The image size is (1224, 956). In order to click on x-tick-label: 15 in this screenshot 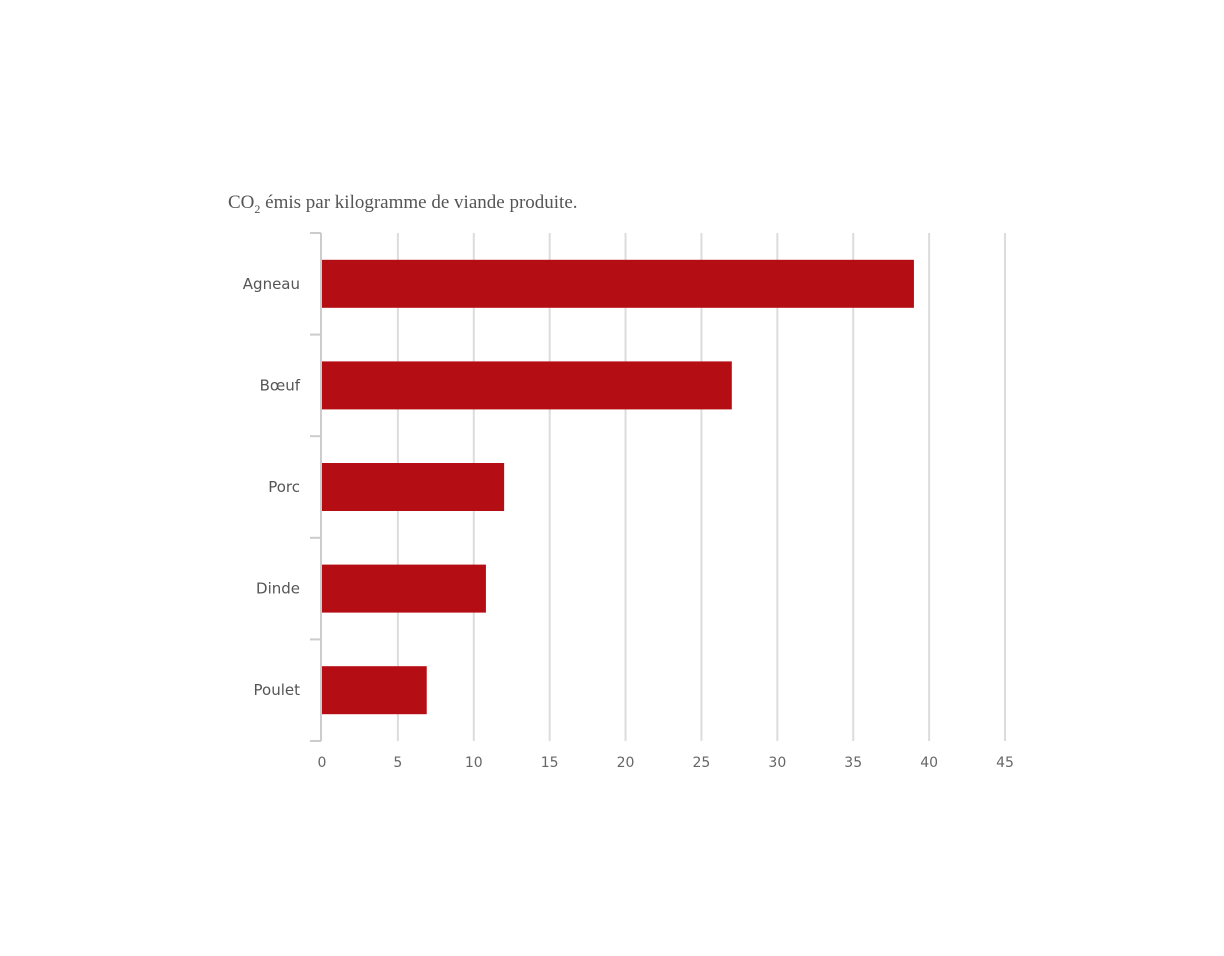, I will do `click(550, 763)`.